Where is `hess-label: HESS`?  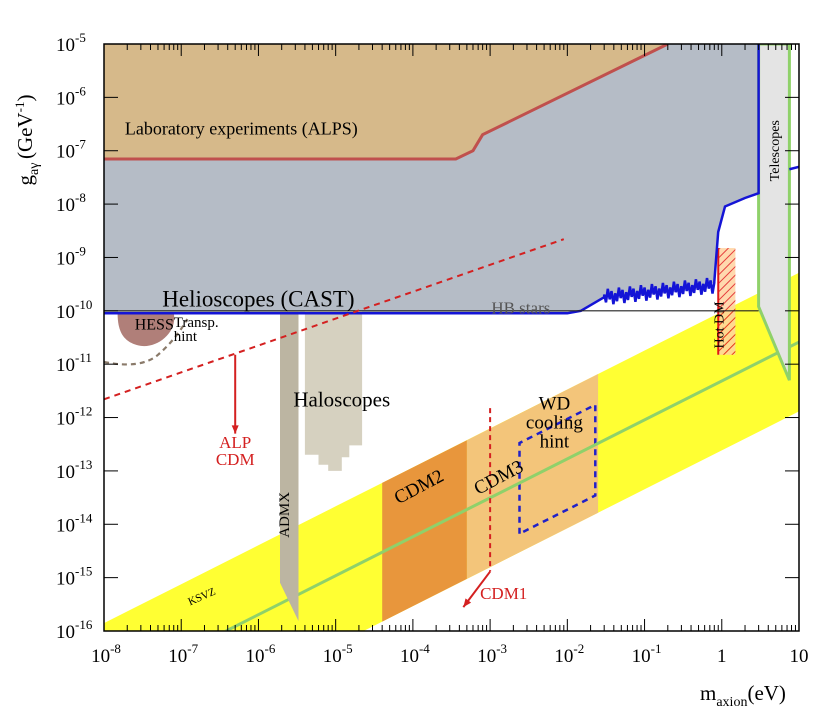
hess-label: HESS is located at coordinates (154, 324).